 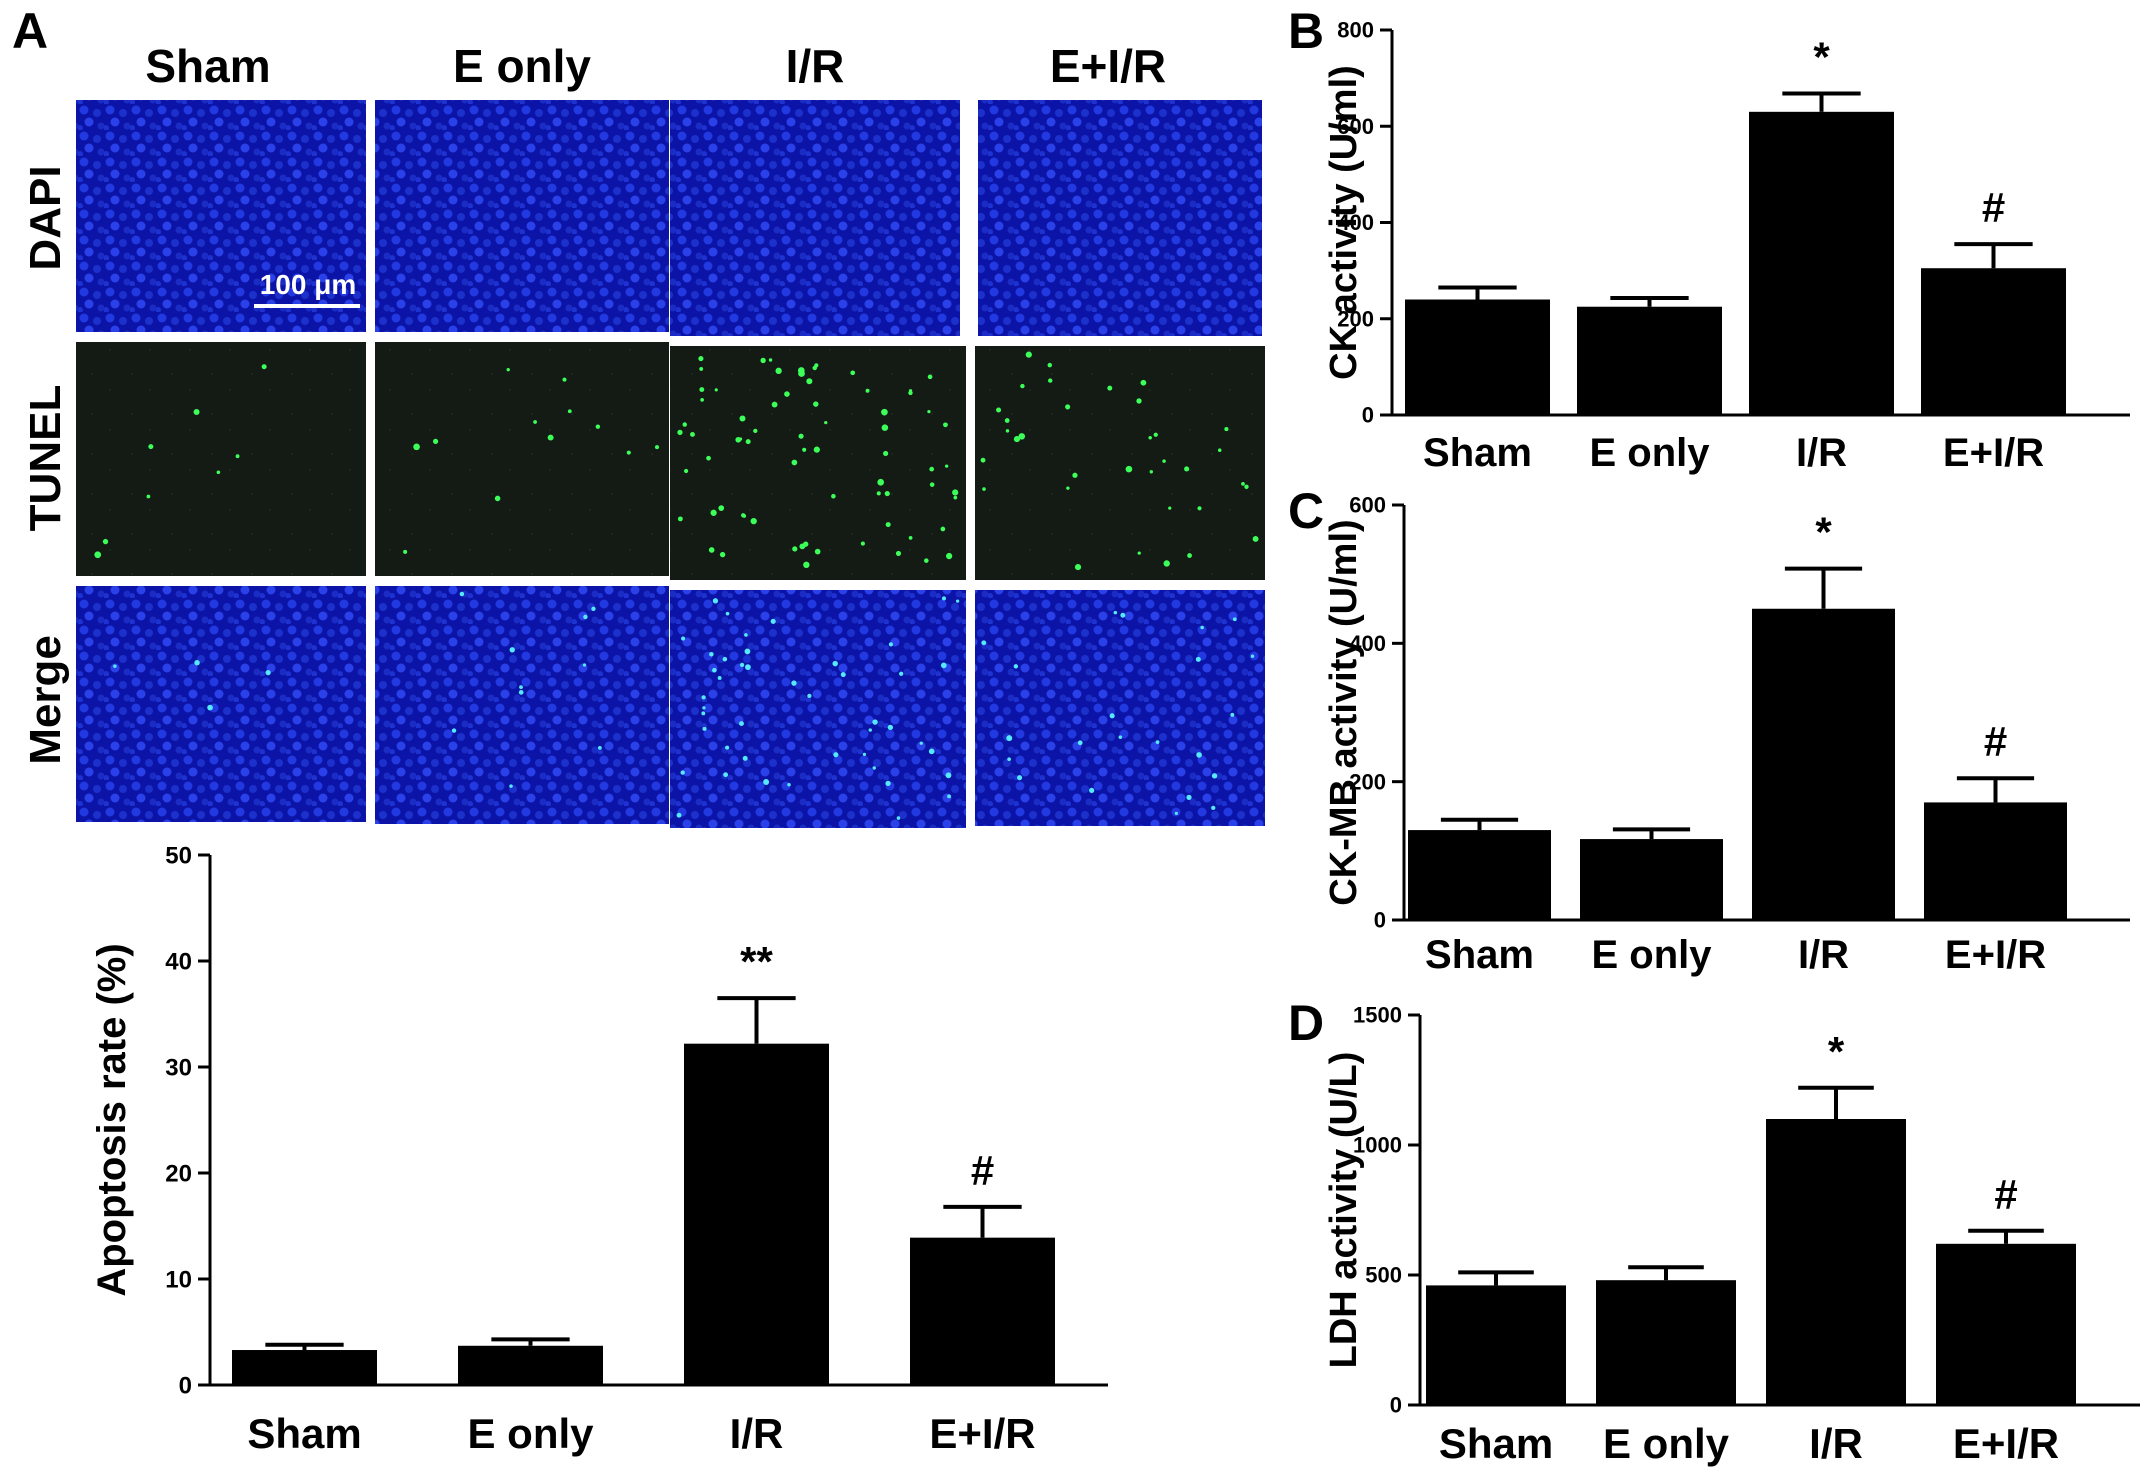 What do you see at coordinates (1380, 920) in the screenshot?
I see `ckmb-y-tick-label: 0` at bounding box center [1380, 920].